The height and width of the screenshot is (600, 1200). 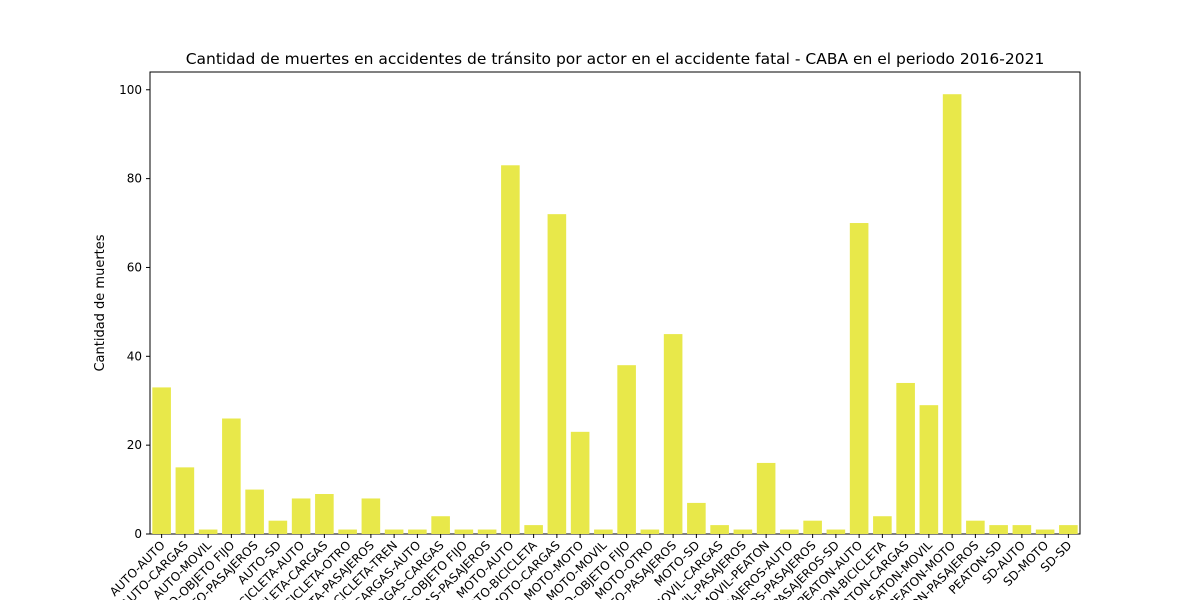 I want to click on y-tick-label: 80, so click(x=134, y=179).